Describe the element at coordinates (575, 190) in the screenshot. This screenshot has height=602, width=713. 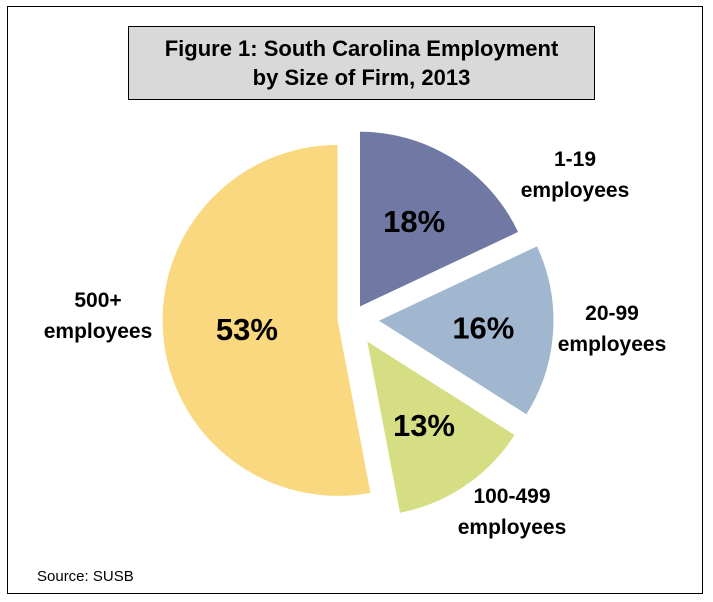
I see `slice-category-label-0-line-1: employees` at that location.